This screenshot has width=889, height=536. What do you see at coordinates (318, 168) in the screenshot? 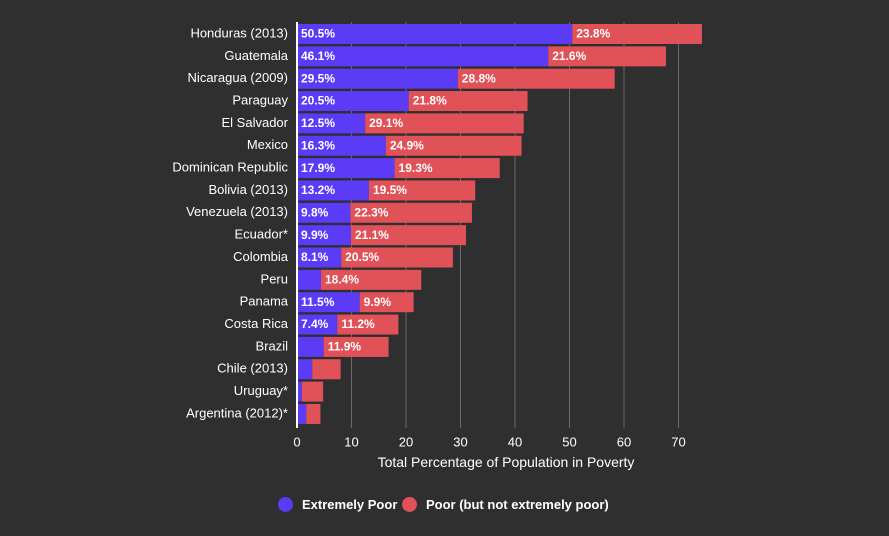
I see `data-label-dominican-republic-extremely-poor: 17.9%` at bounding box center [318, 168].